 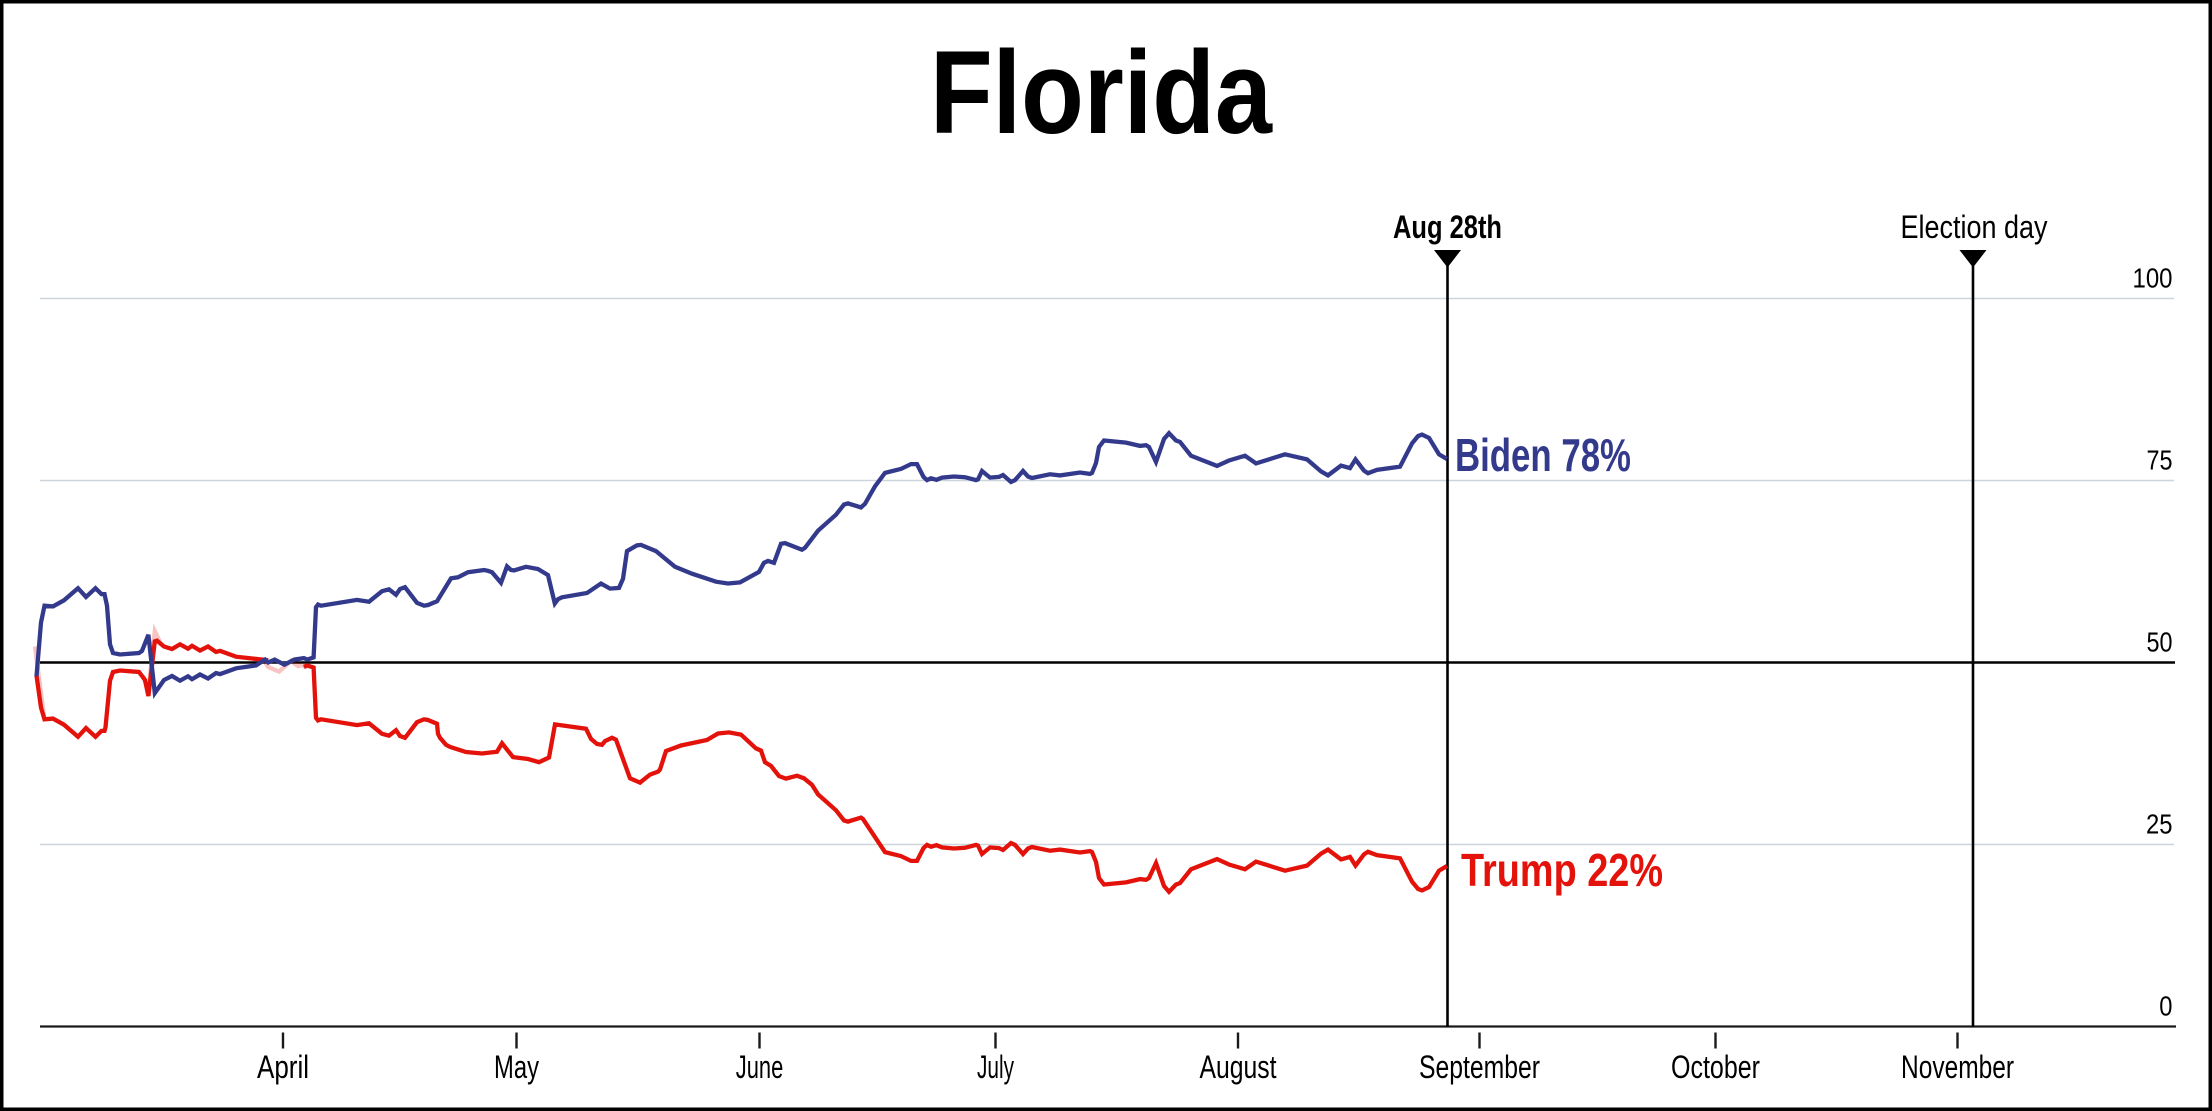 What do you see at coordinates (1543, 455) in the screenshot?
I see `svg-text: Biden 78%` at bounding box center [1543, 455].